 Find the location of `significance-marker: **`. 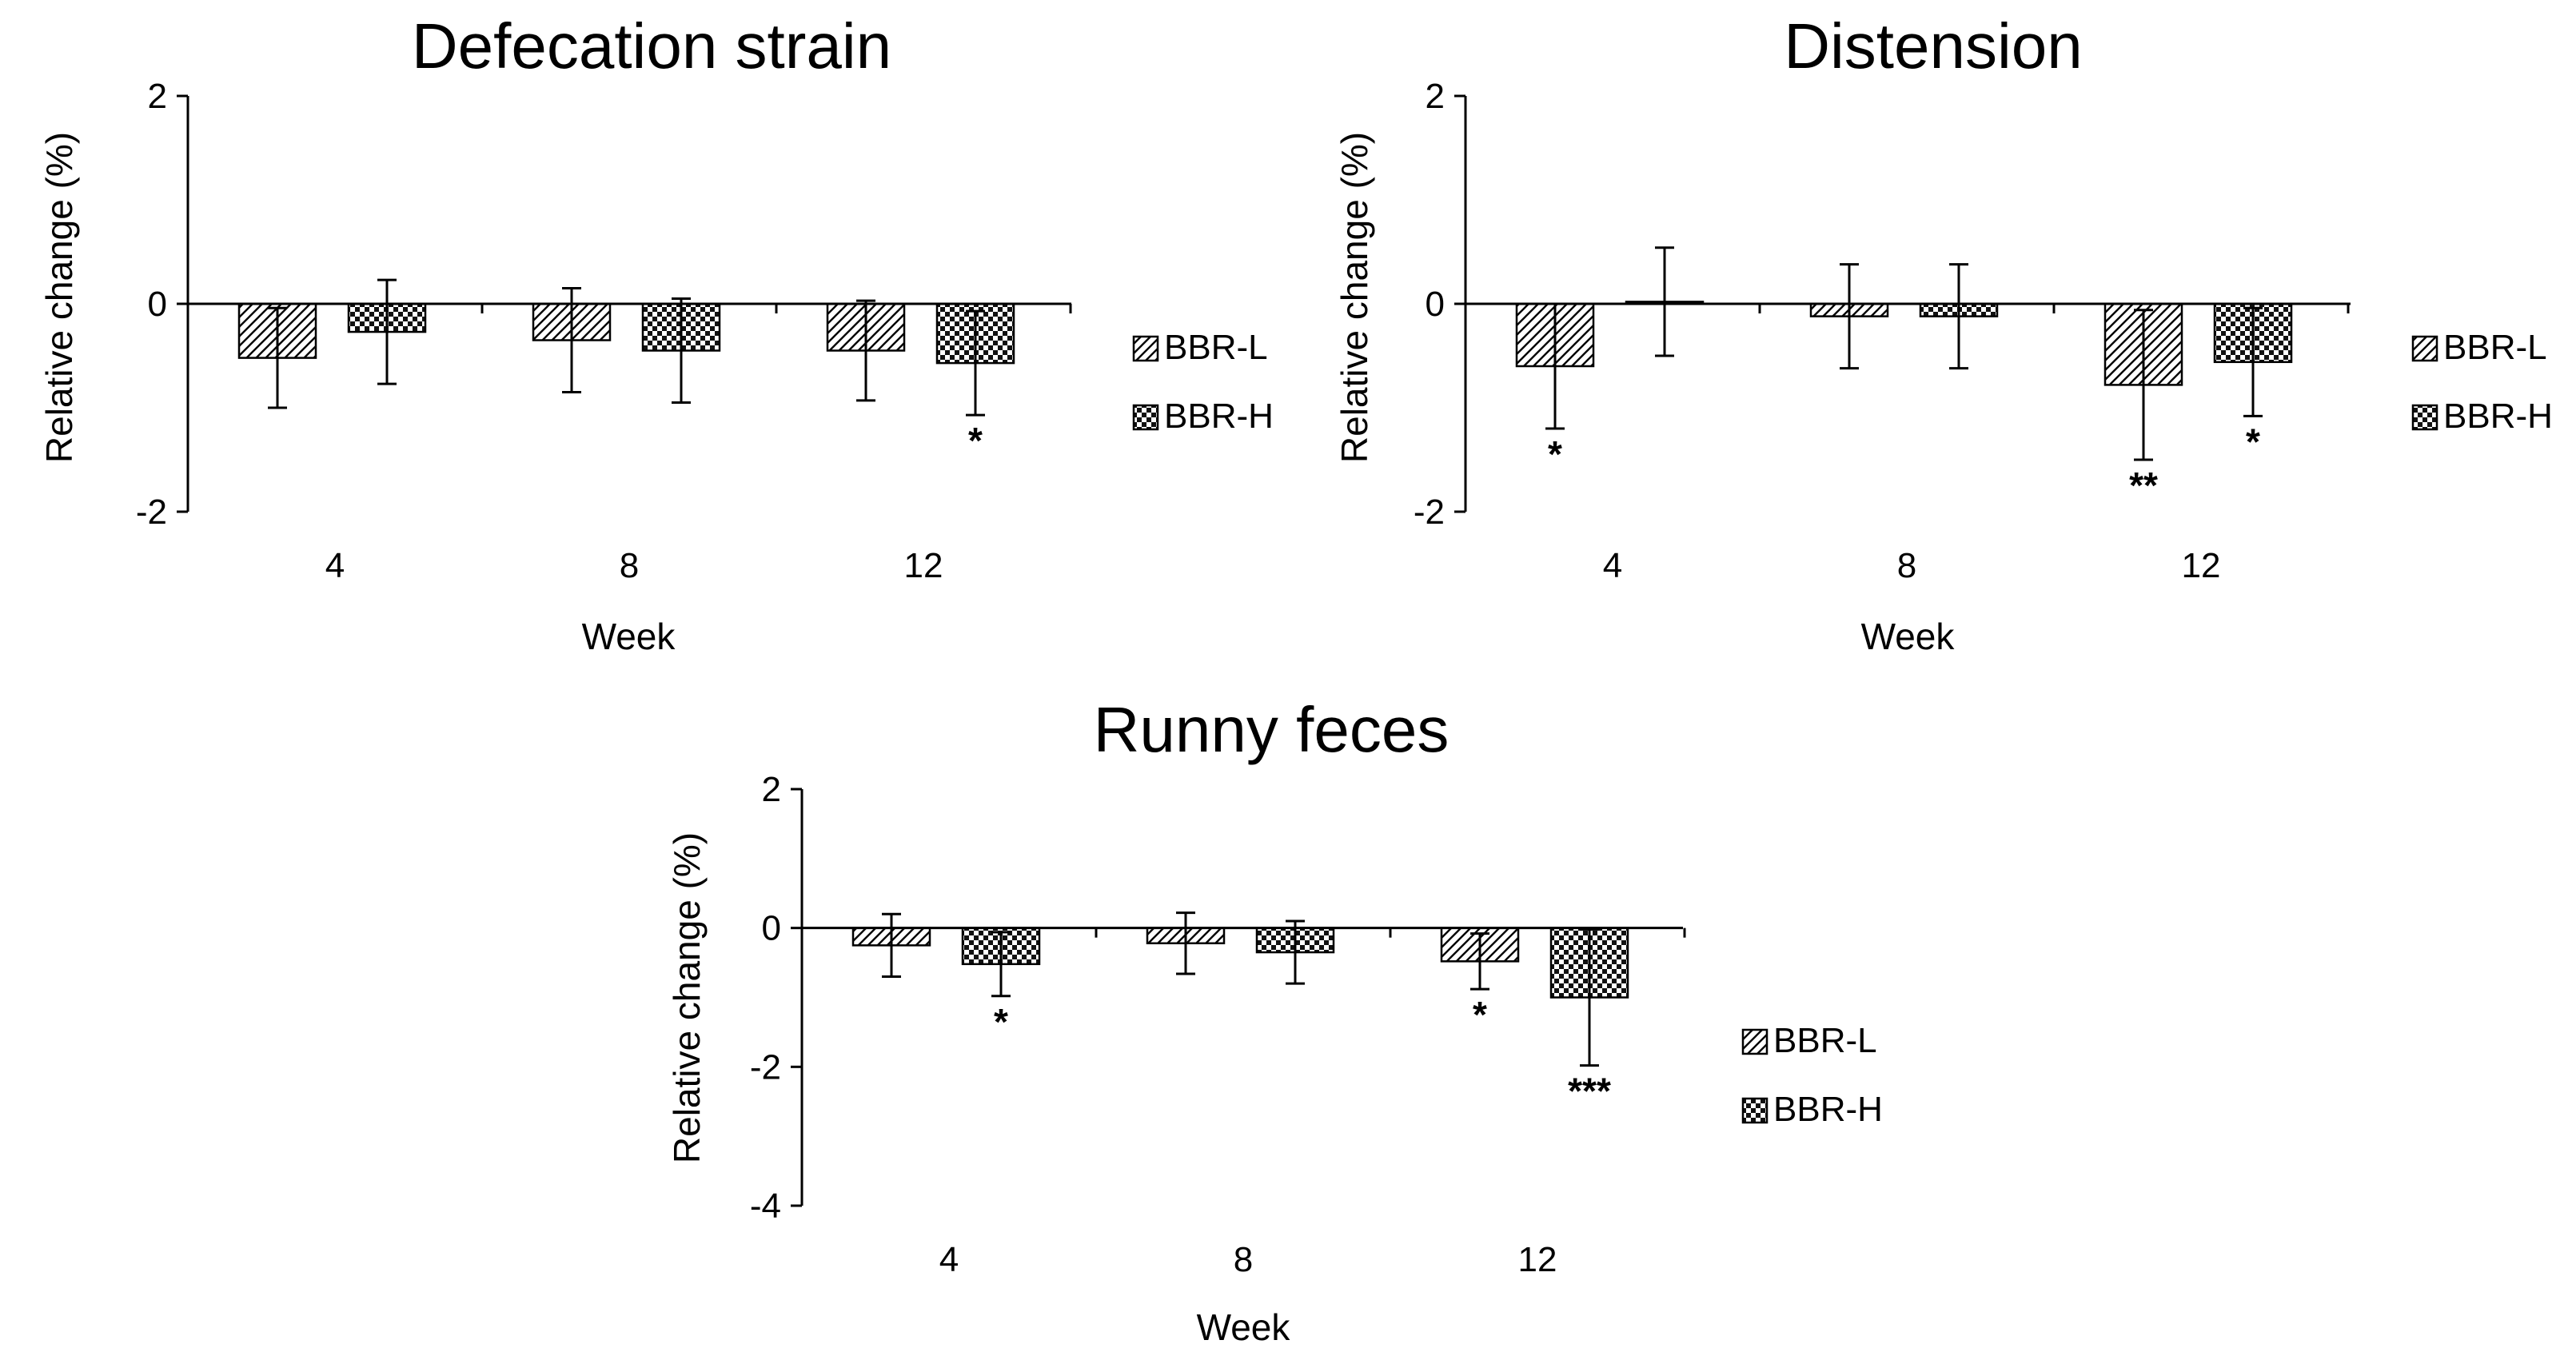

significance-marker: ** is located at coordinates (2143, 485).